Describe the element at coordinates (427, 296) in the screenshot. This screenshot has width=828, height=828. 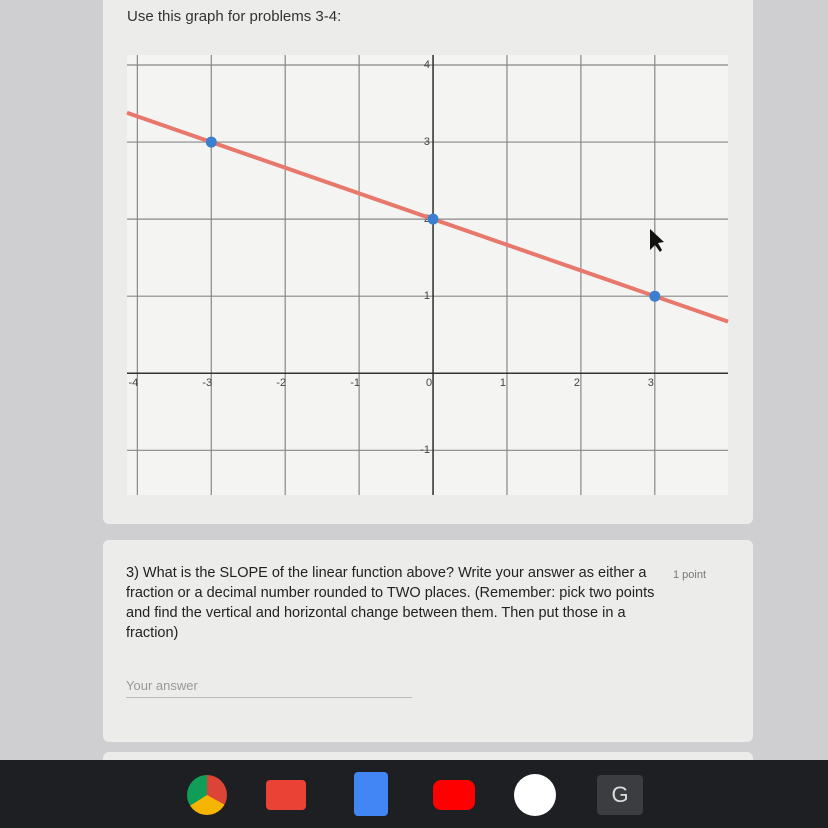
I see `y-tick-label: 1` at that location.